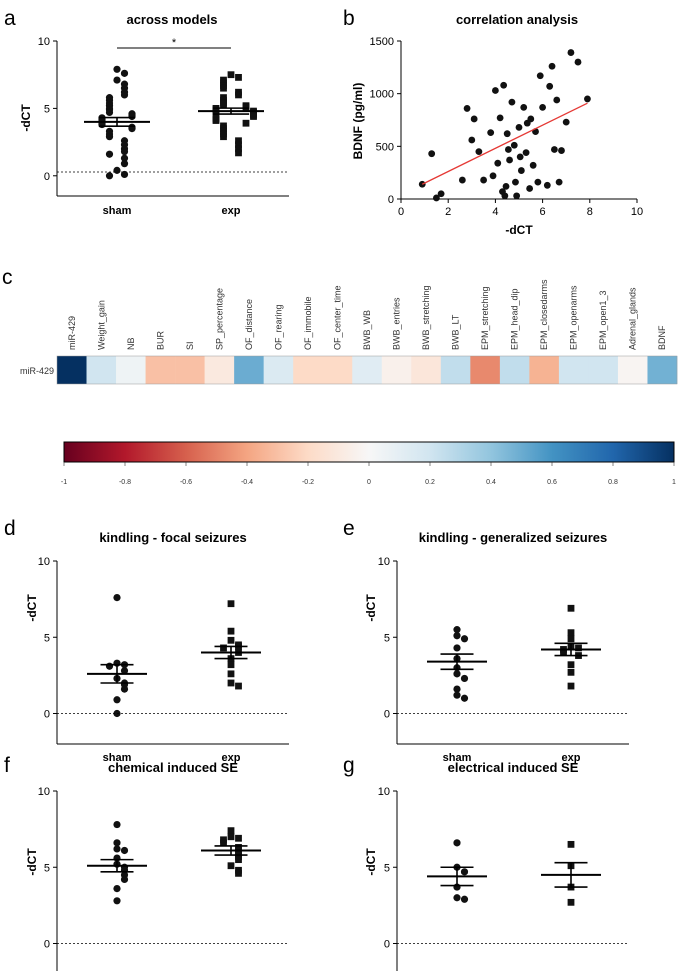 The height and width of the screenshot is (971, 685). Describe the element at coordinates (387, 715) in the screenshot. I see `panel-e-ytick-label: 0` at that location.